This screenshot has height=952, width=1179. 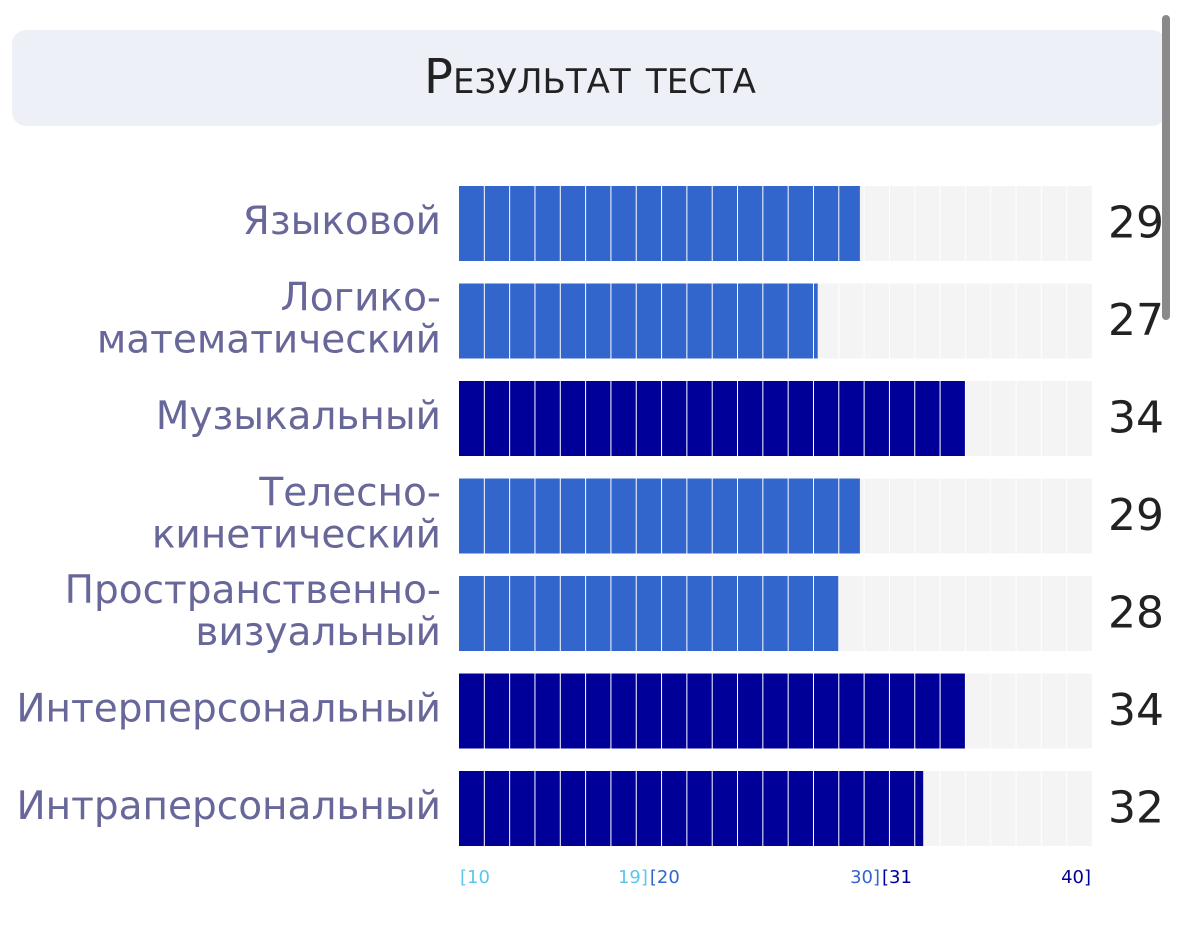 I want to click on category-label: Языковой, so click(x=342, y=221).